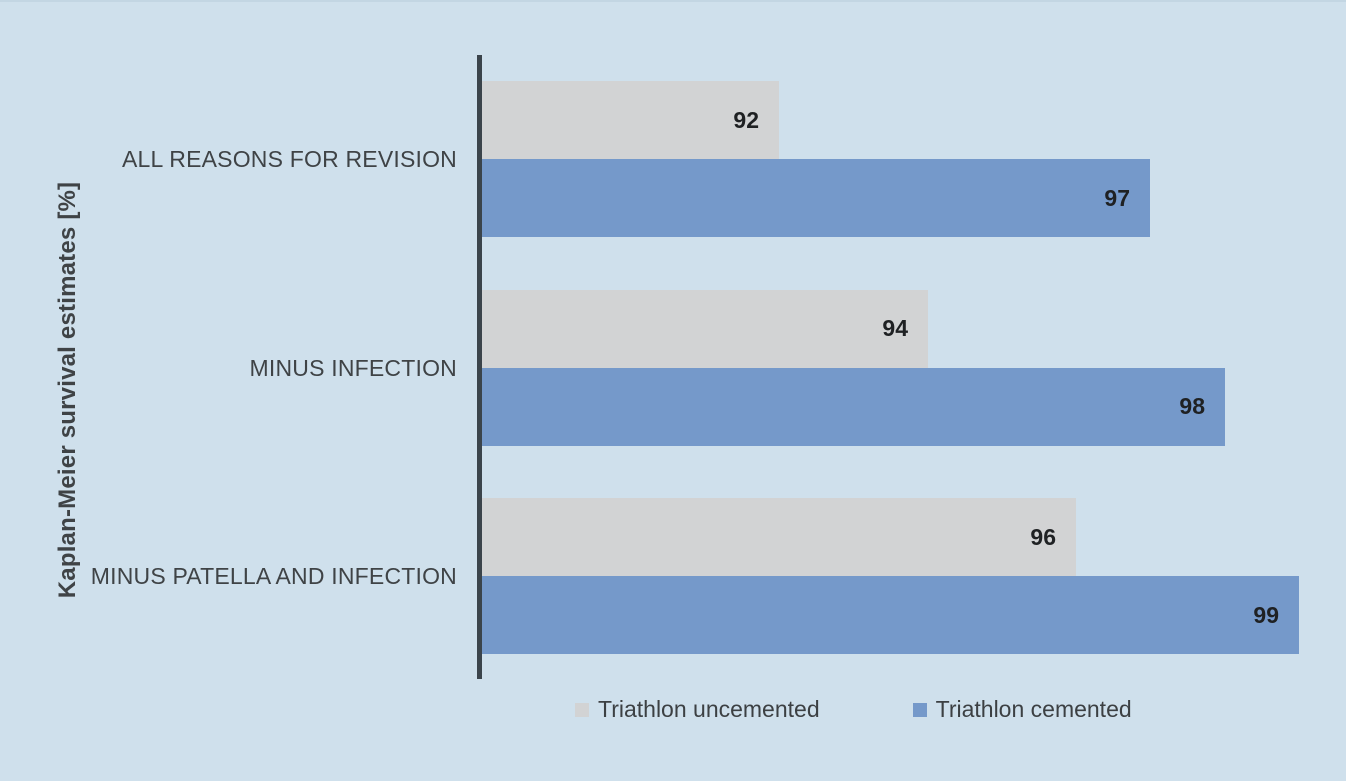 The width and height of the screenshot is (1346, 781). I want to click on bar-value-label: 97, so click(1117, 197).